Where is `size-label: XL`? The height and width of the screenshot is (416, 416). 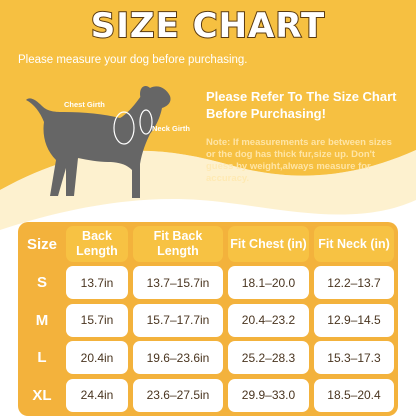 size-label: XL is located at coordinates (42, 395).